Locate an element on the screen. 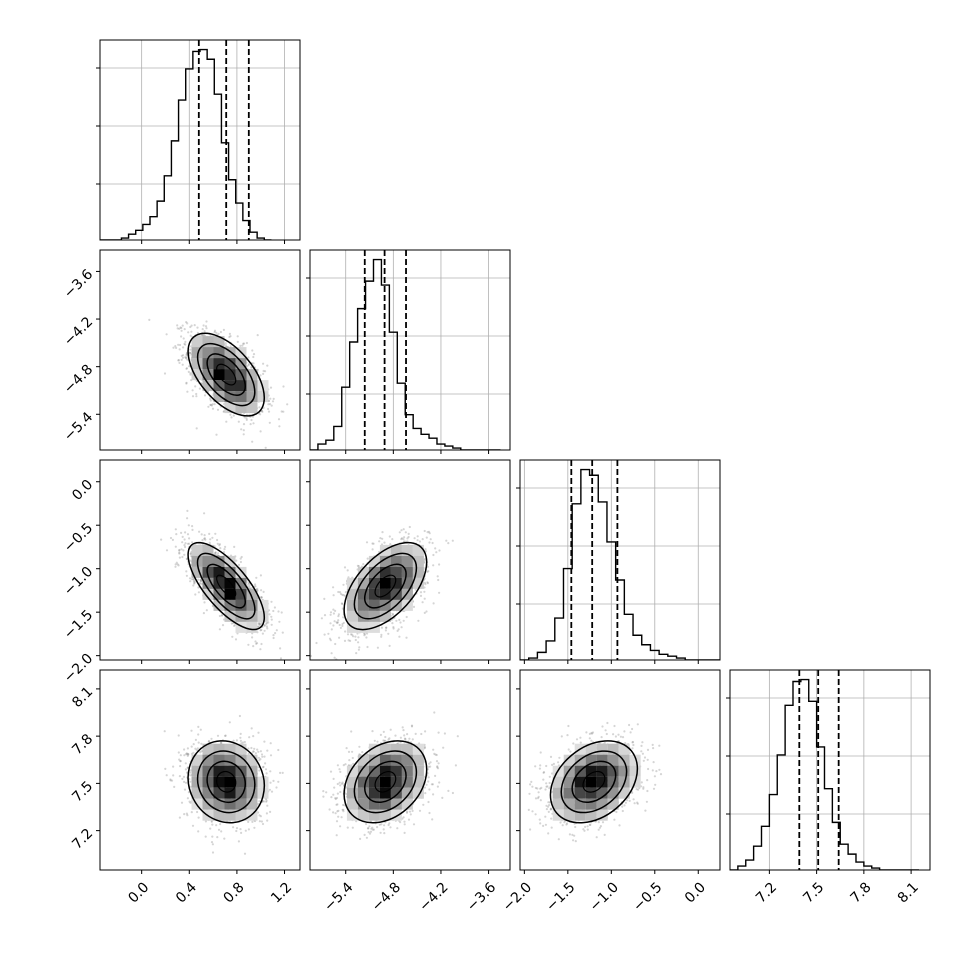 The image size is (970, 970). x-tick-label: 0.4 is located at coordinates (186, 892).